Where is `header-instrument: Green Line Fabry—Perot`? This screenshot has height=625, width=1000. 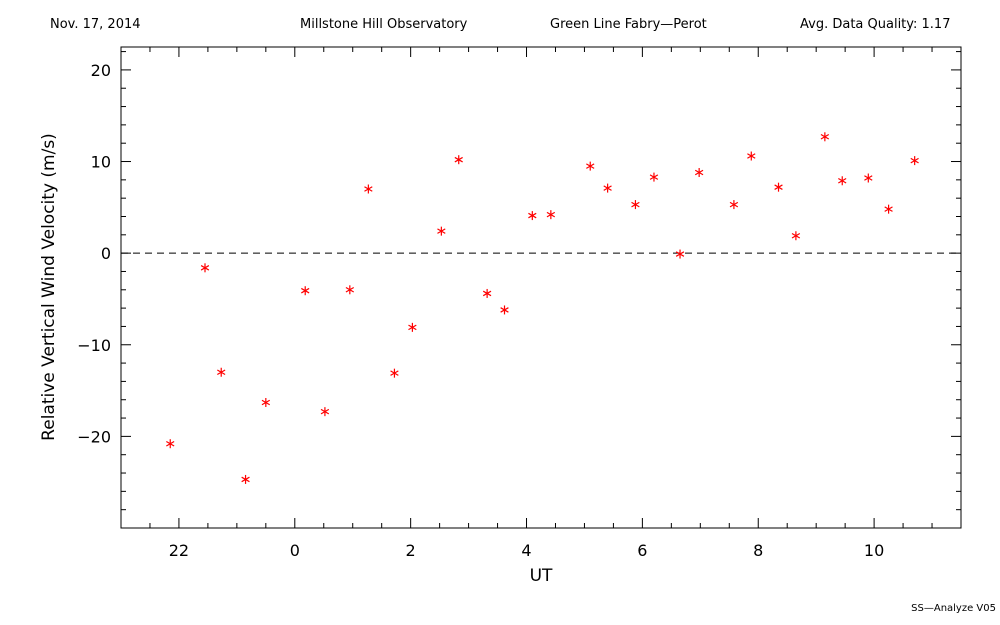
header-instrument: Green Line Fabry—Perot is located at coordinates (628, 24).